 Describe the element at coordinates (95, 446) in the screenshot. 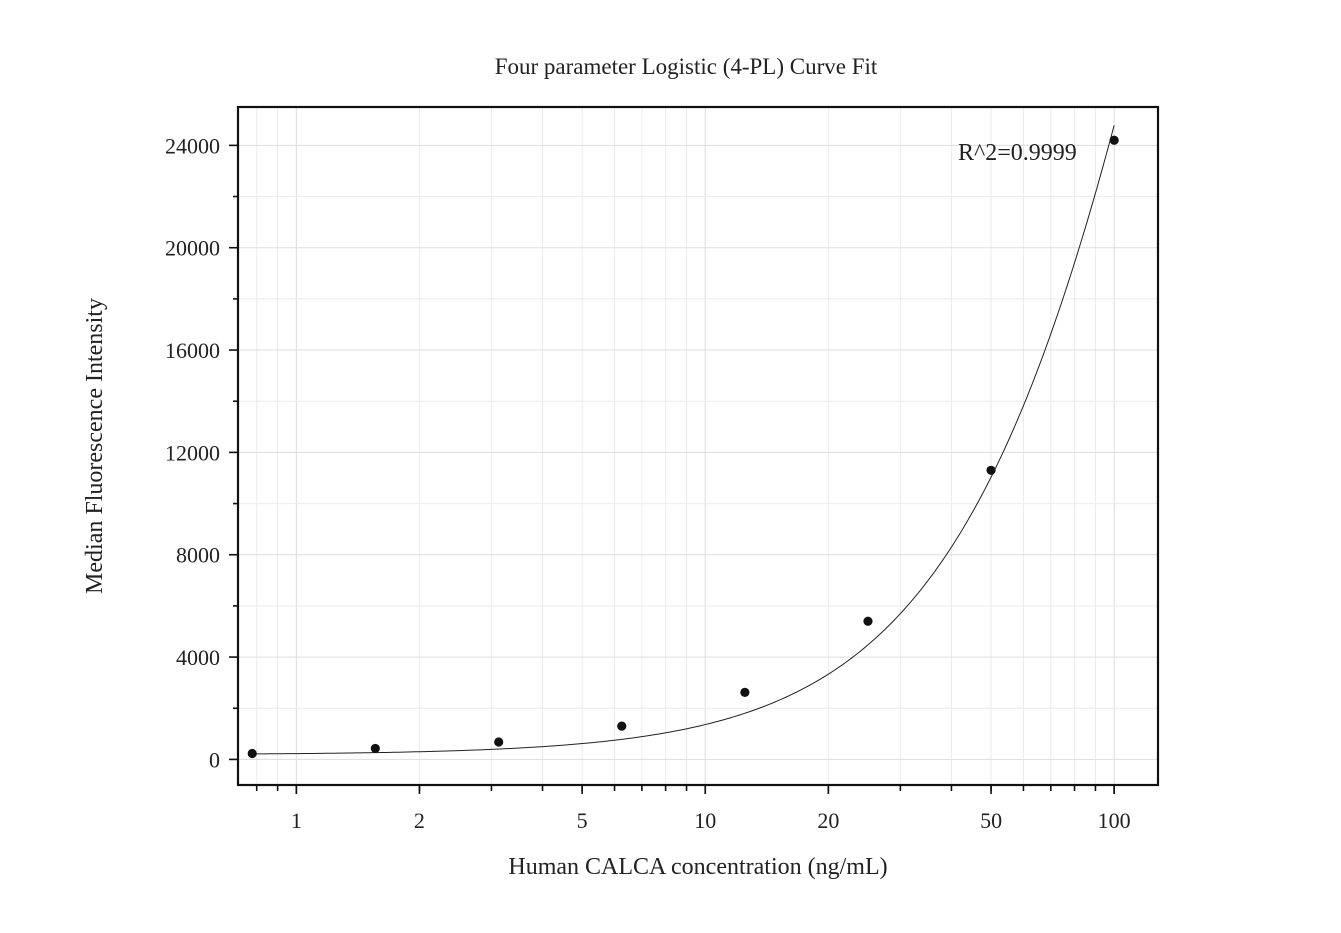

I see `y-axis-label: Median Fluorescence Intensity` at that location.